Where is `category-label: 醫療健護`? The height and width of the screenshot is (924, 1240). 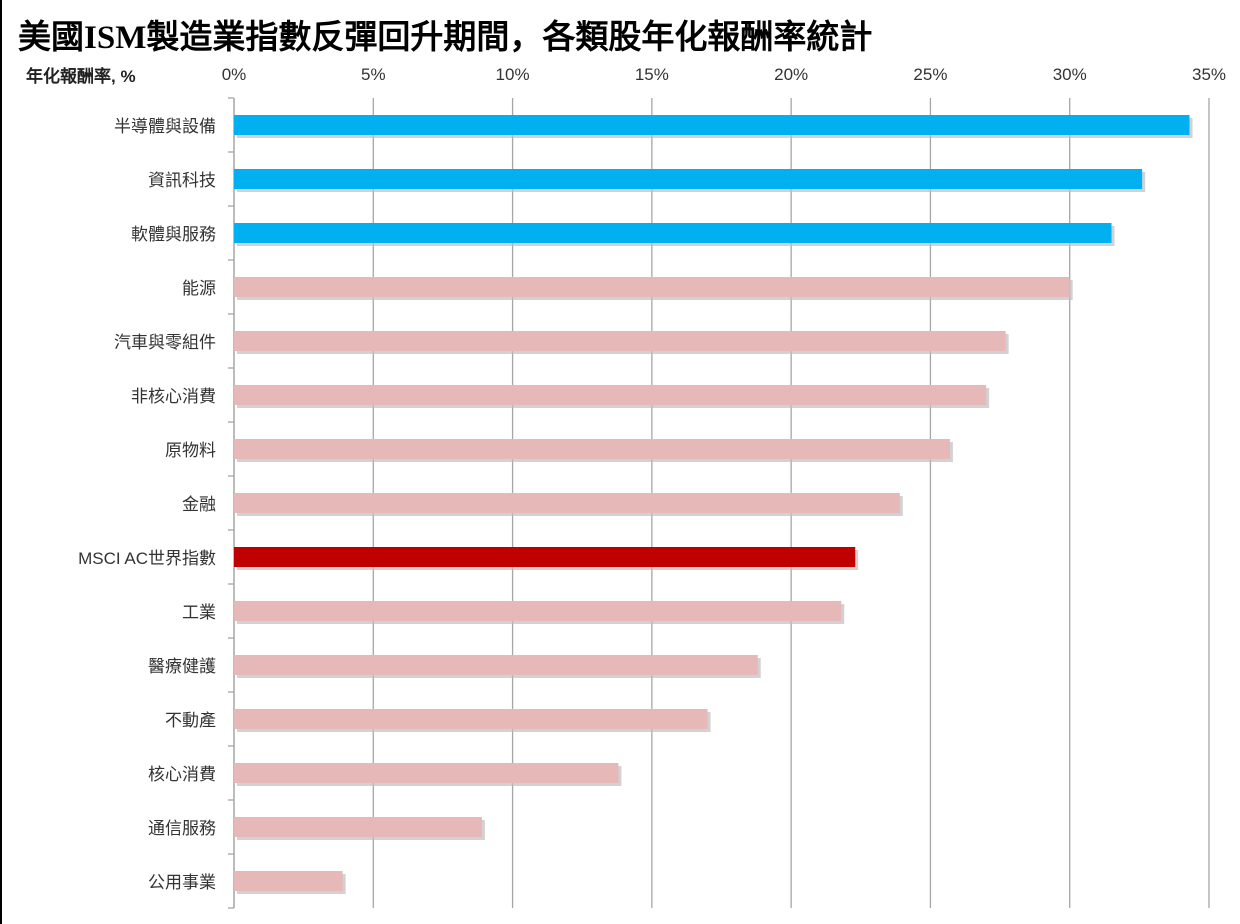
category-label: 醫療健護 is located at coordinates (182, 666).